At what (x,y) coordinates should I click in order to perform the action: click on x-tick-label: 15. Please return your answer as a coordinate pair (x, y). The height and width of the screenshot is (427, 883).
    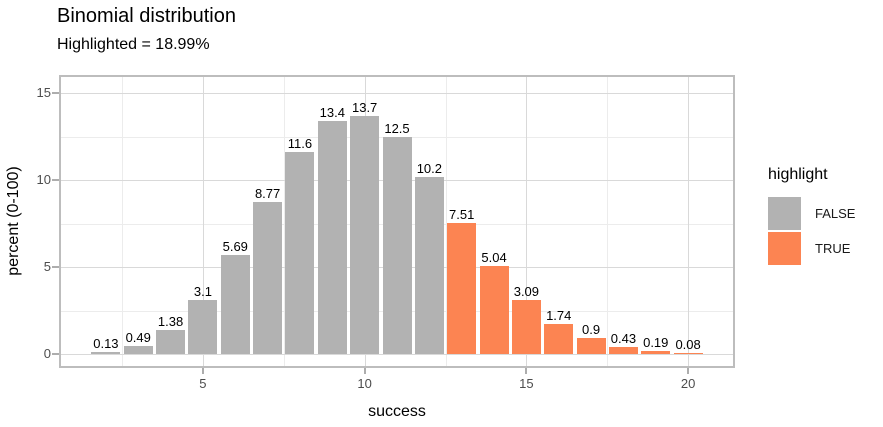
    Looking at the image, I should click on (526, 383).